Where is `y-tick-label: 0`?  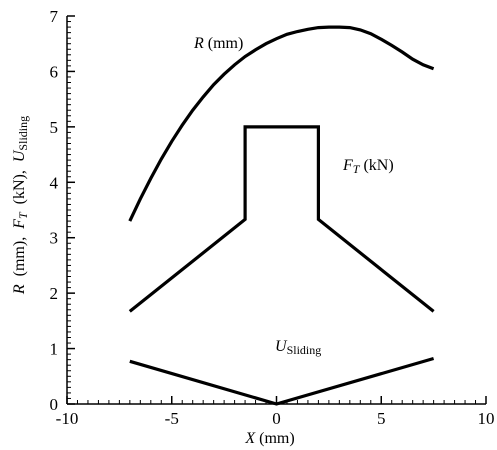 y-tick-label: 0 is located at coordinates (54, 404).